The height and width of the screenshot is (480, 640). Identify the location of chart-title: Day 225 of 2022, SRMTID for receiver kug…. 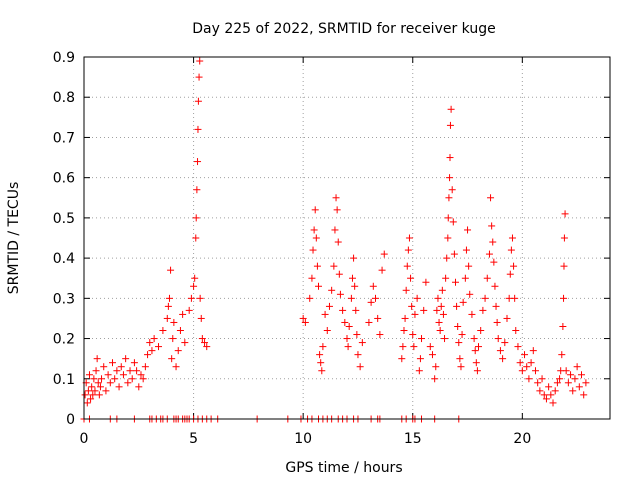
(343, 29).